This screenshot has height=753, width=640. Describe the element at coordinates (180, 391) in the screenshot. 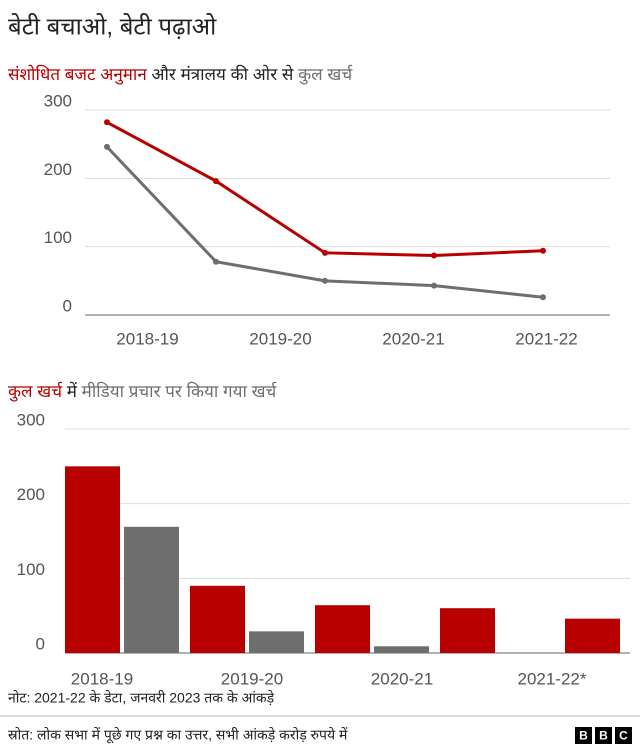

I see `subtitle-series: मीडिया प्रचार पर किया गया खर्च` at that location.